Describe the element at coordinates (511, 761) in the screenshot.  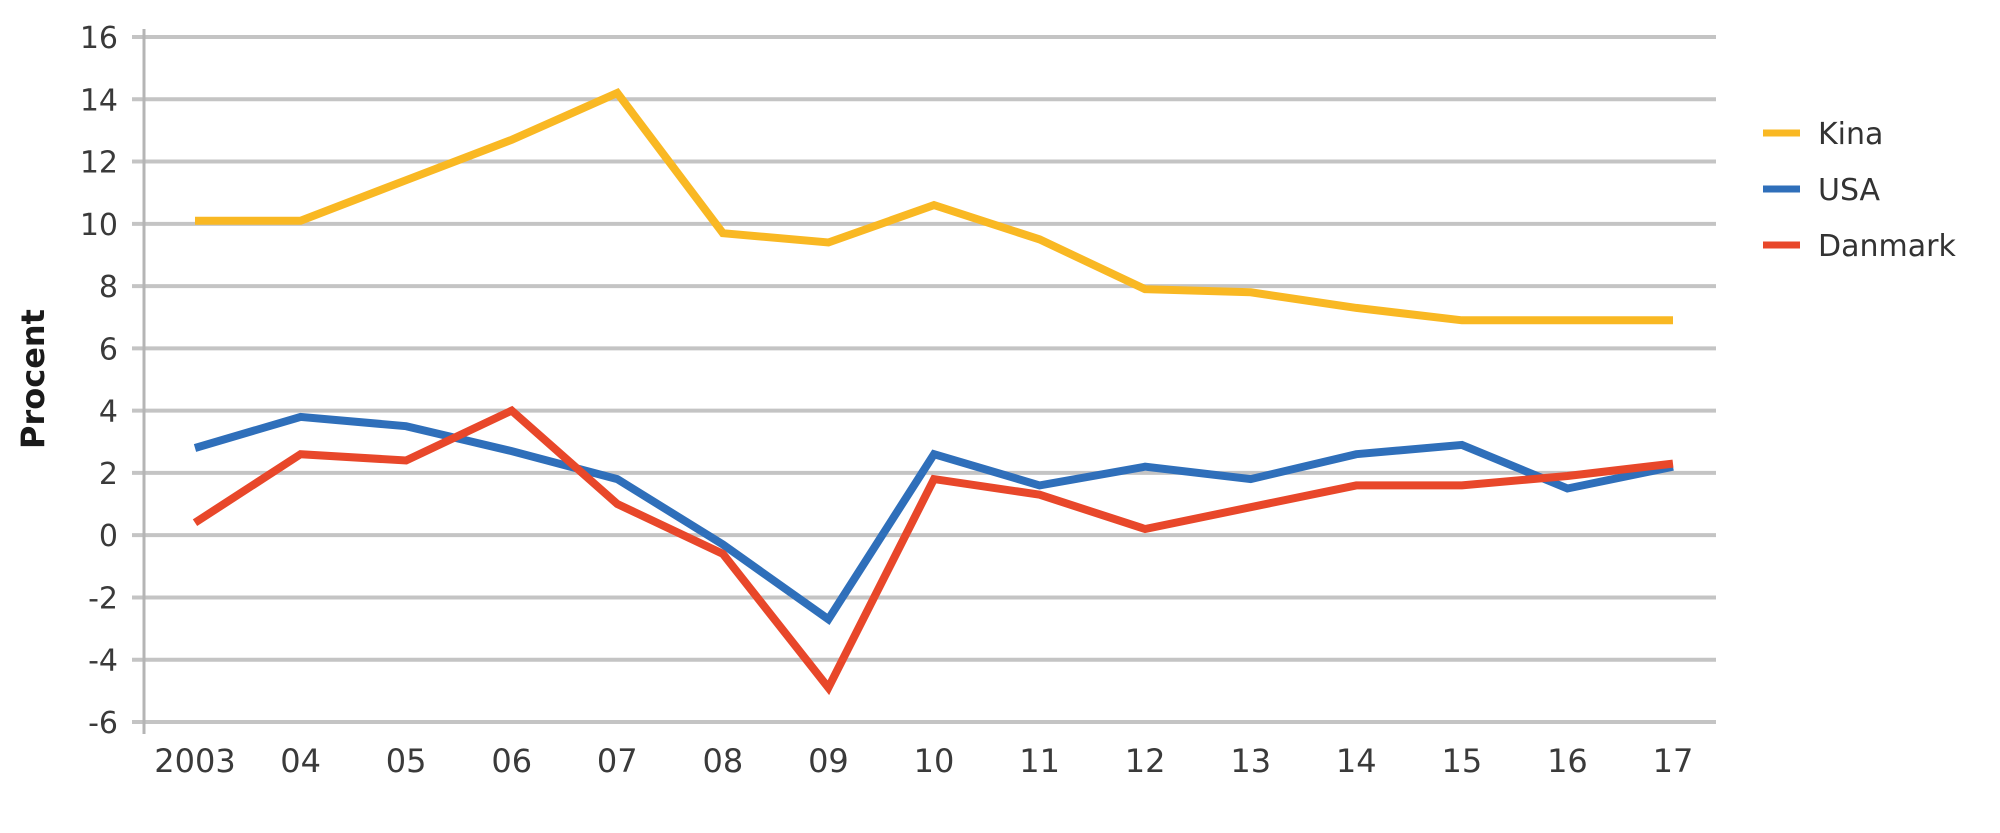
I see `x-tick-label: 06` at that location.